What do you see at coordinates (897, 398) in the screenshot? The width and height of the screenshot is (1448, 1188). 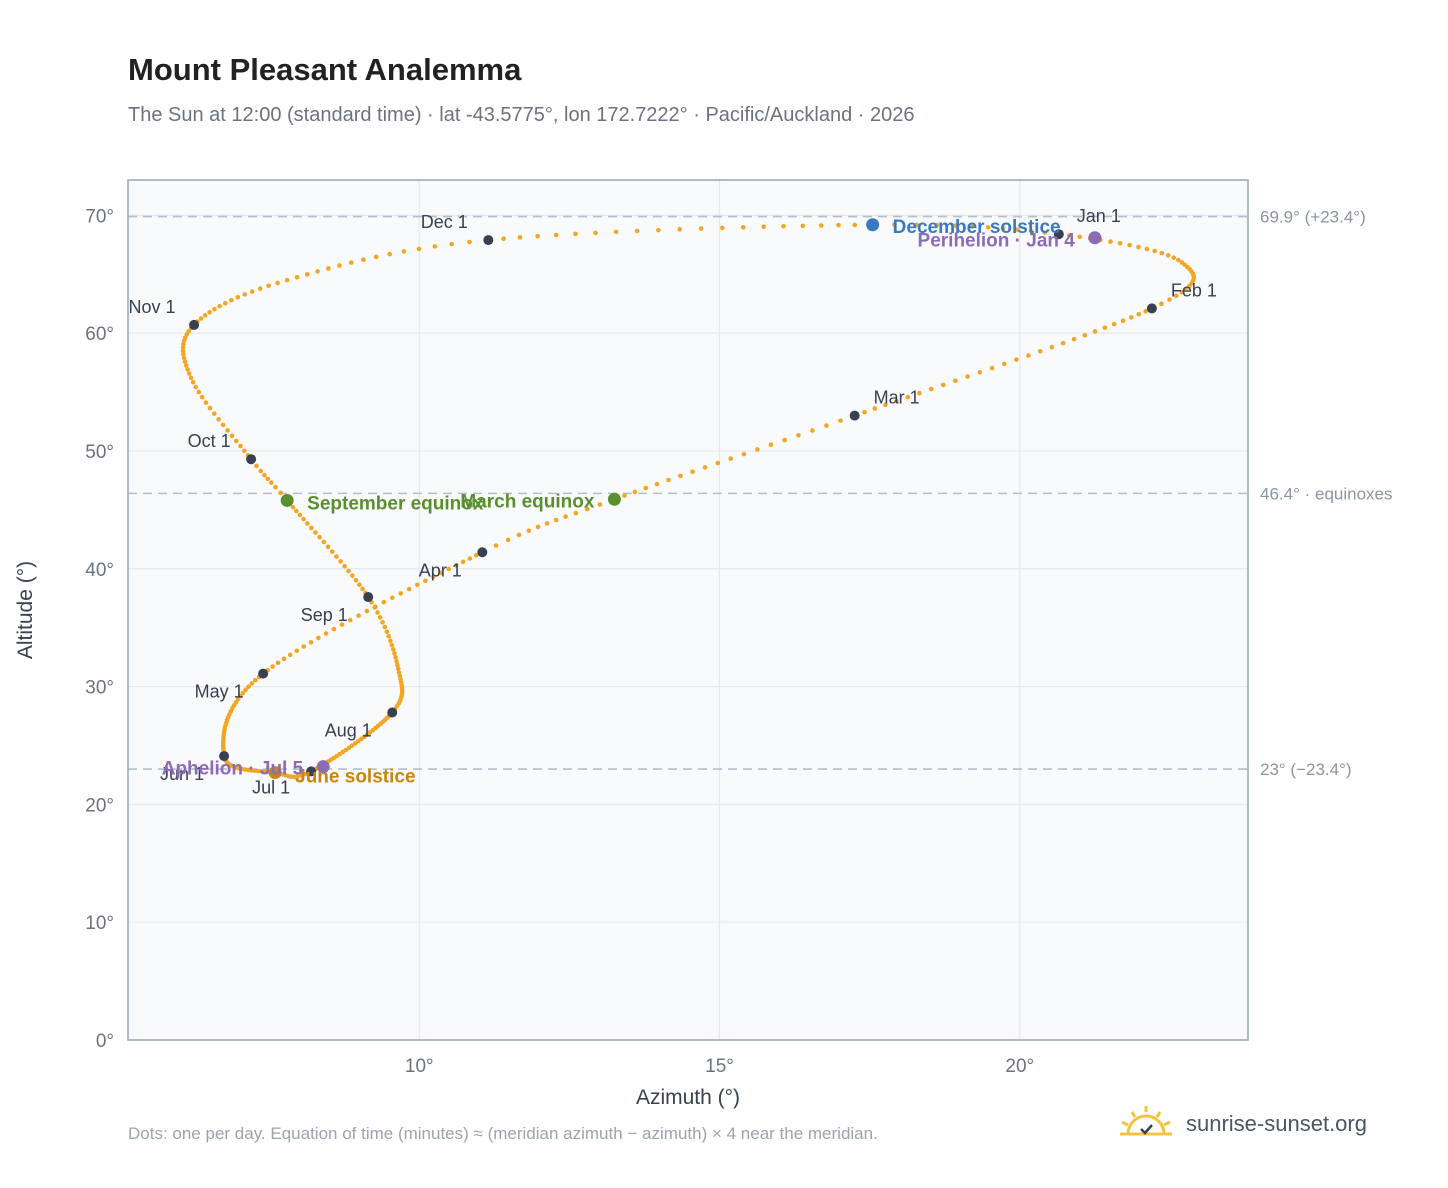 I see `month-label: Mar 1` at bounding box center [897, 398].